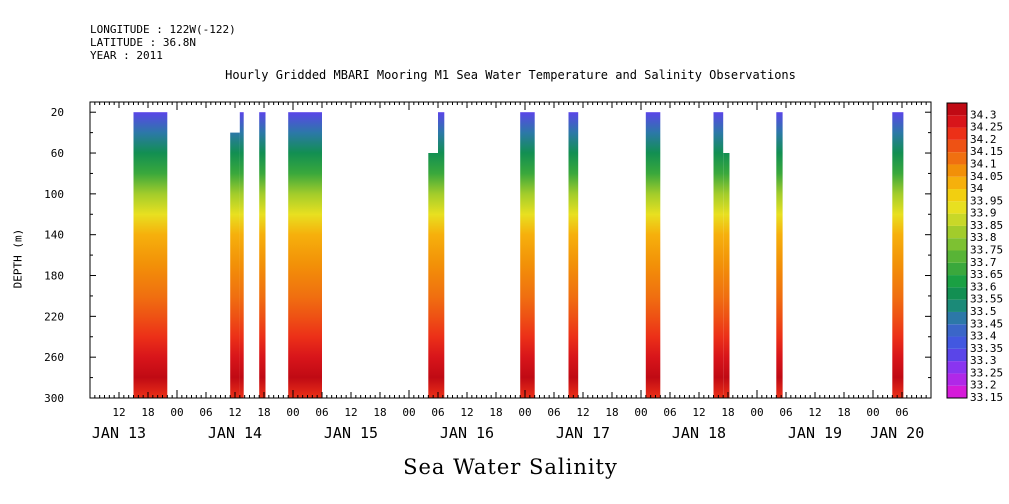 The height and width of the screenshot is (504, 1009). Describe the element at coordinates (983, 164) in the screenshot. I see `colorbar-label: 34.1` at that location.